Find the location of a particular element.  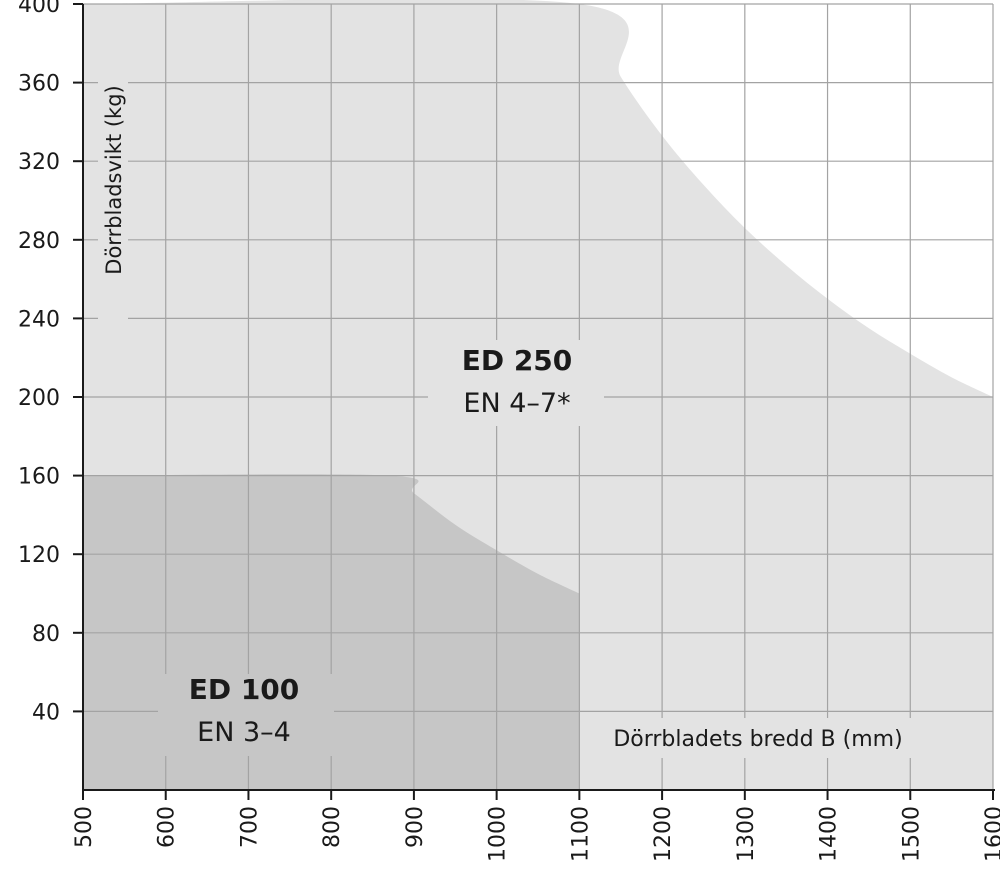

ed100-label-bg is located at coordinates (246, 715).